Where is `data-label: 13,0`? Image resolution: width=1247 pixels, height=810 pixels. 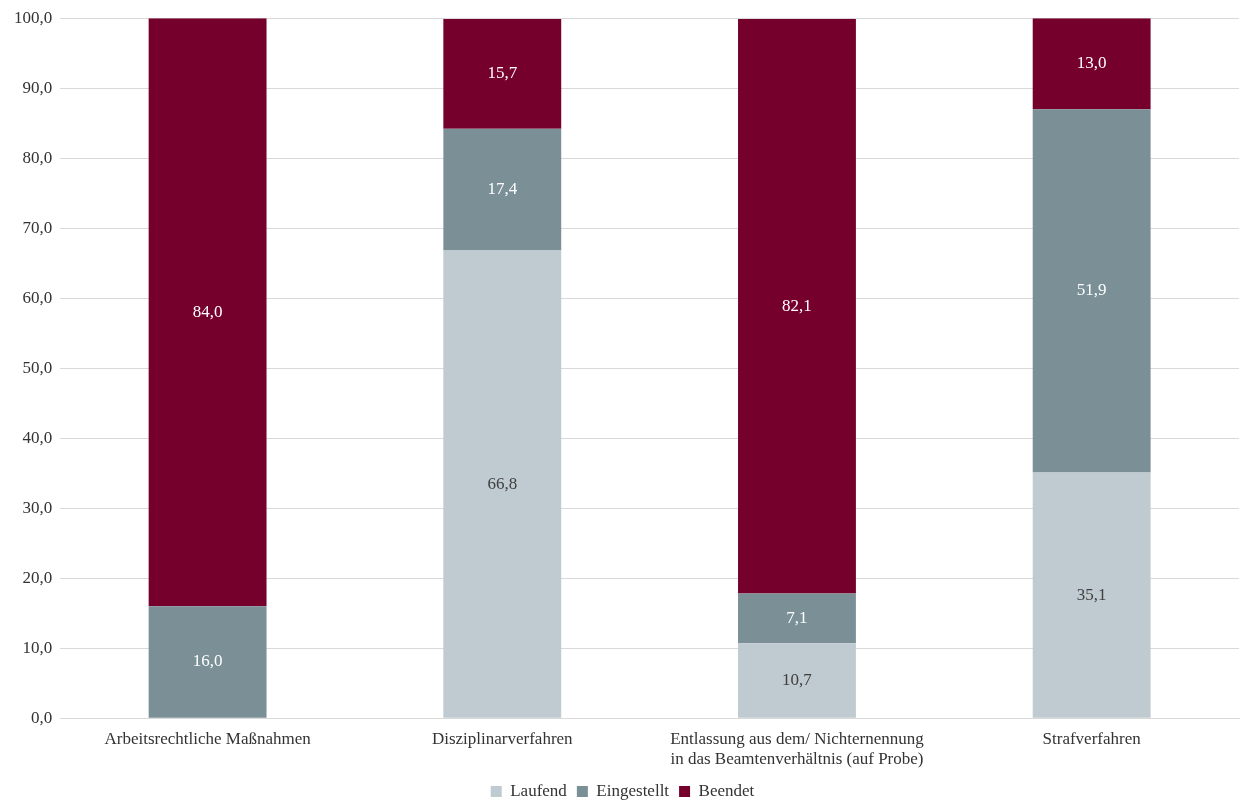 data-label: 13,0 is located at coordinates (1091, 63).